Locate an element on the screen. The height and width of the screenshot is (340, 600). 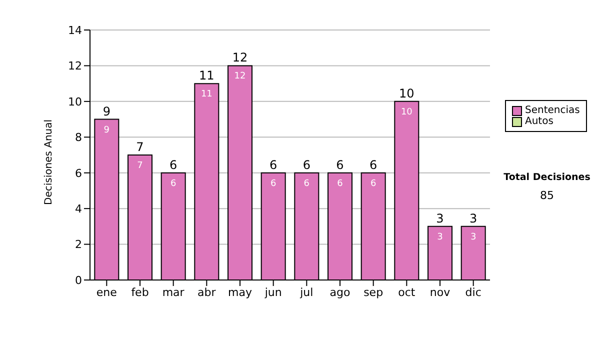
total-label: 10 is located at coordinates (406, 93).